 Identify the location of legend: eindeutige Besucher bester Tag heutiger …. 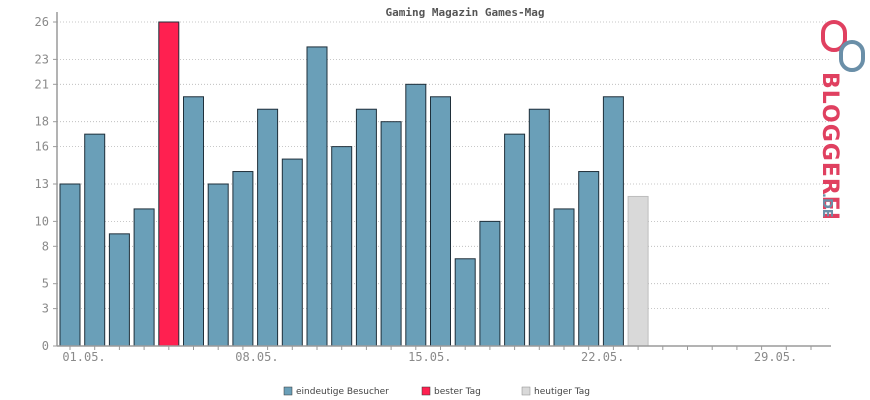
(436, 391).